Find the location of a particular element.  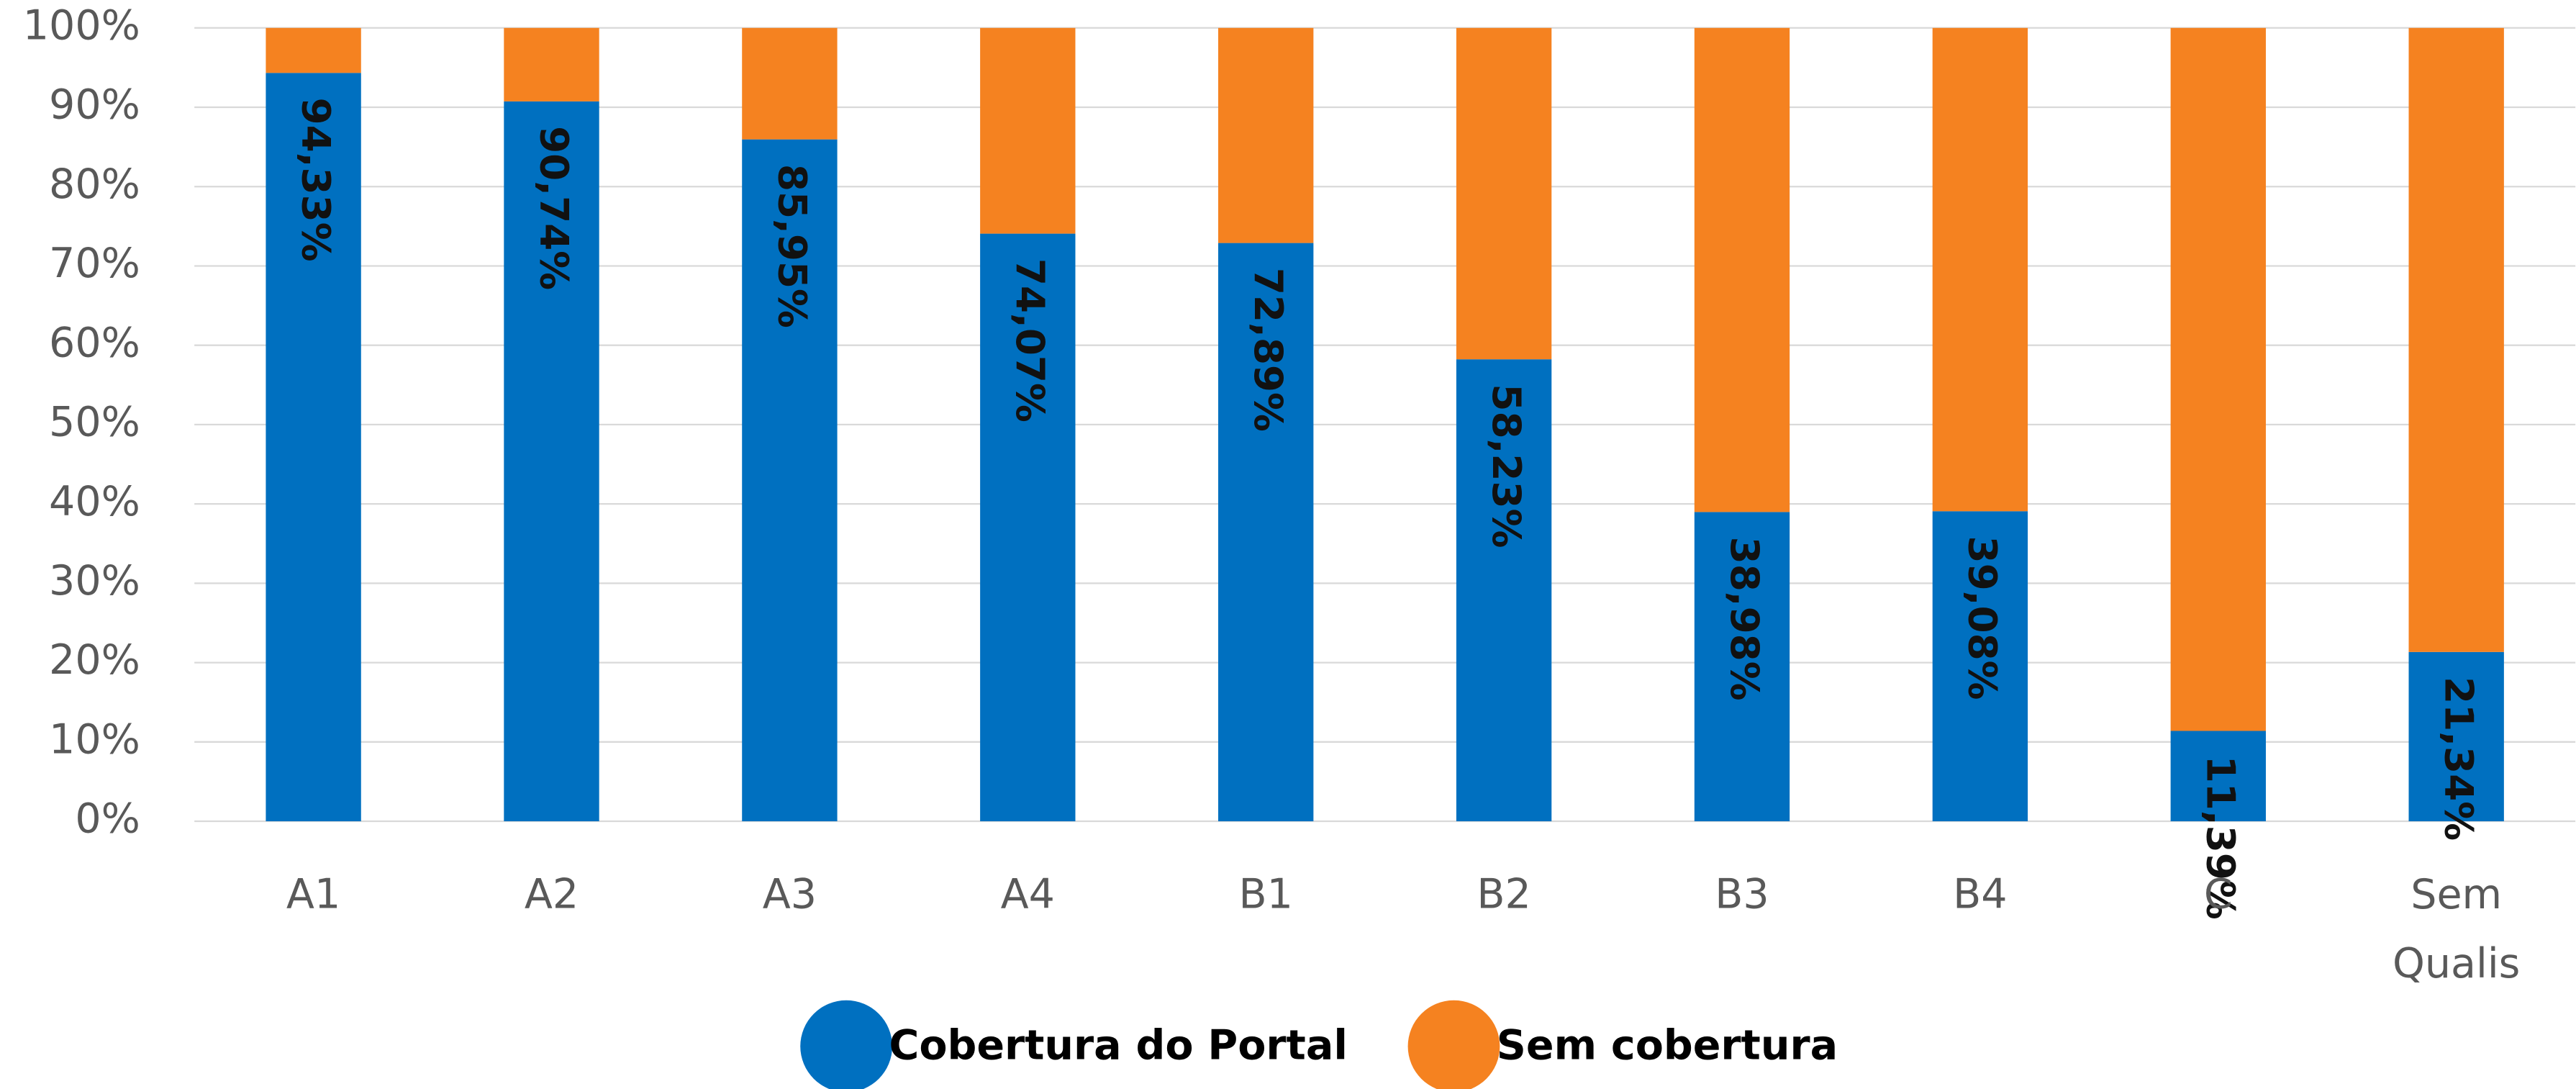

legend-label: Cobertura do Portal is located at coordinates (1118, 1046).